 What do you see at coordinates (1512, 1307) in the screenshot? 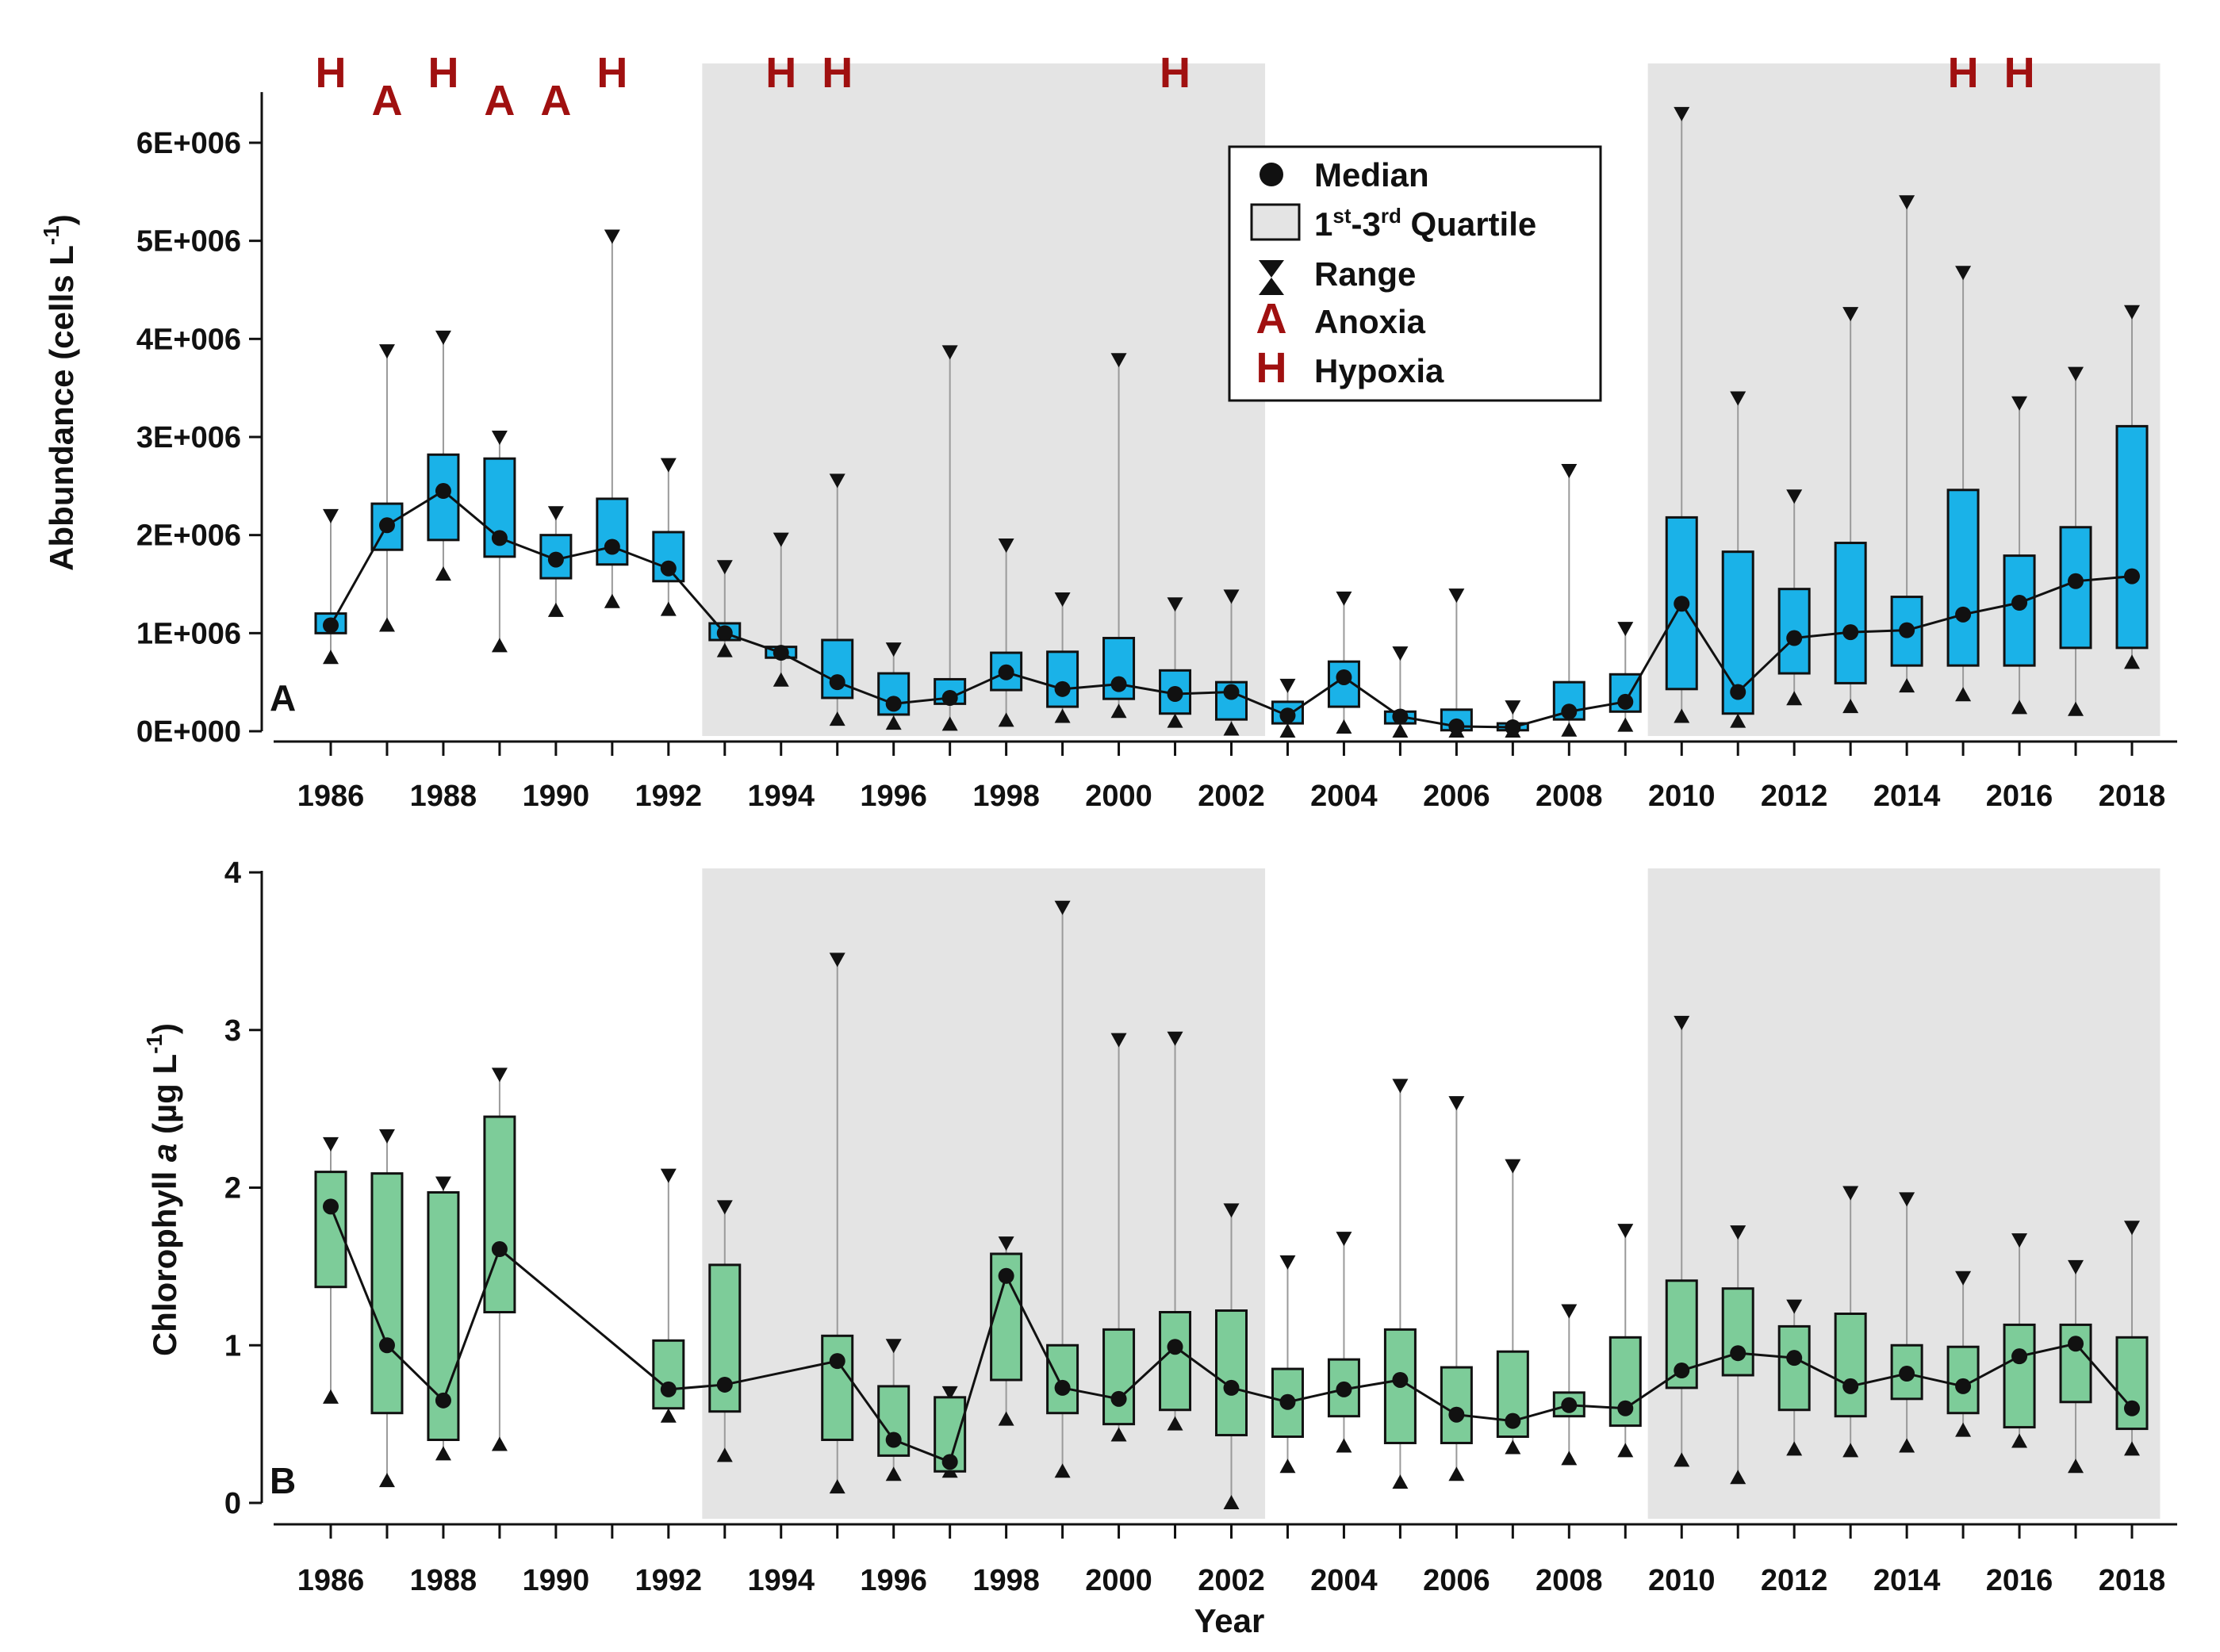
I see `box-2007` at bounding box center [1512, 1307].